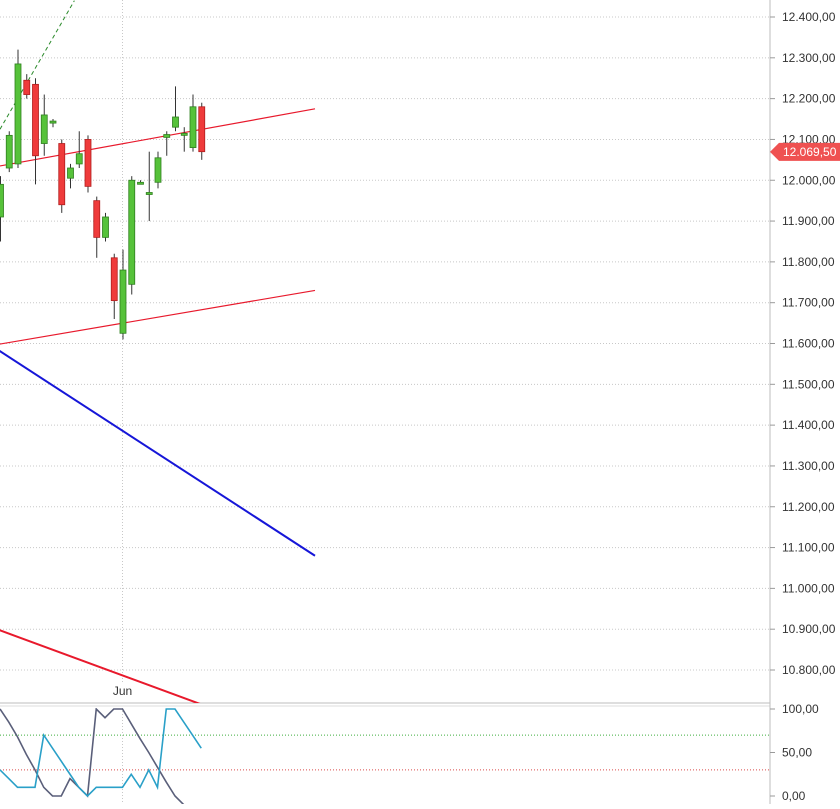  Describe the element at coordinates (808, 466) in the screenshot. I see `y-tick-label: 11.300,00` at that location.